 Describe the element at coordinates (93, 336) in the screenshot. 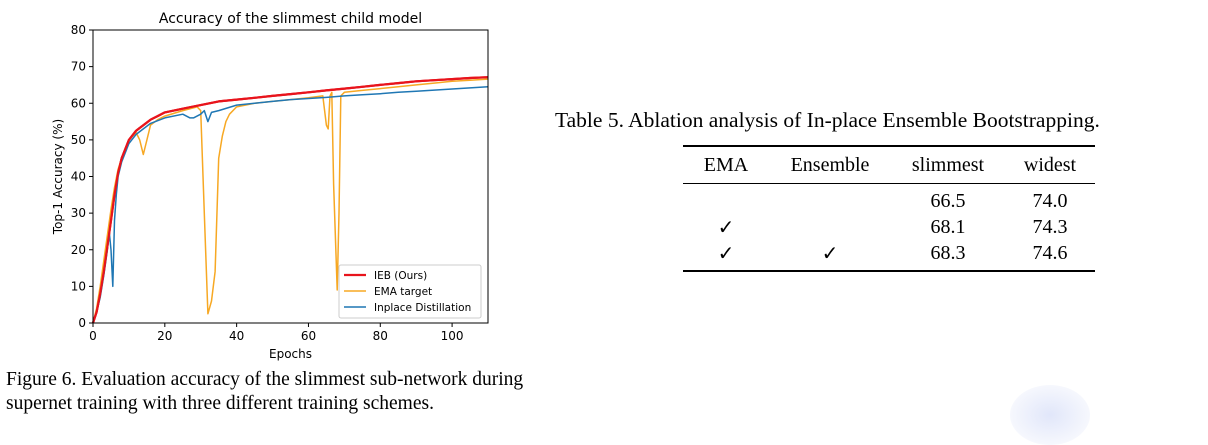

I see `x-tick-label: 0` at that location.